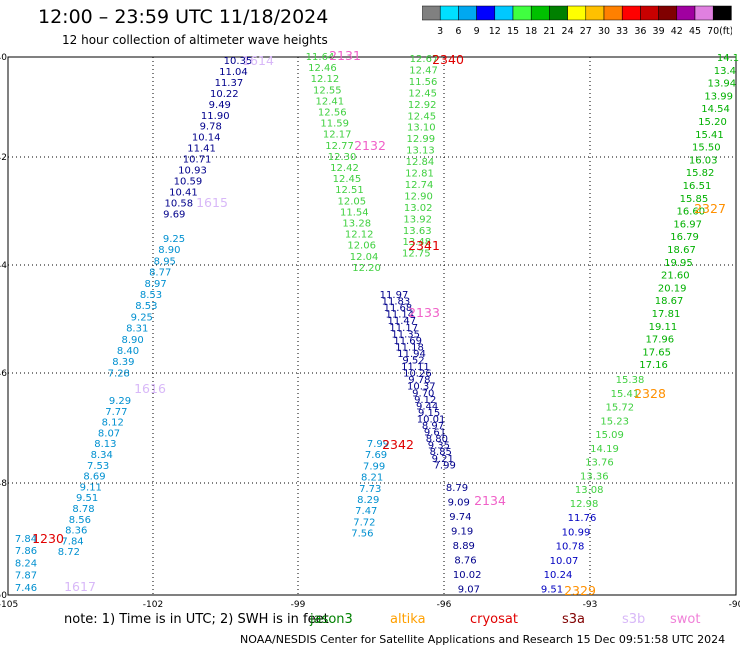 This screenshot has width=740, height=650. What do you see at coordinates (26, 576) in the screenshot?
I see `wave-height-value: 7.87` at bounding box center [26, 576].